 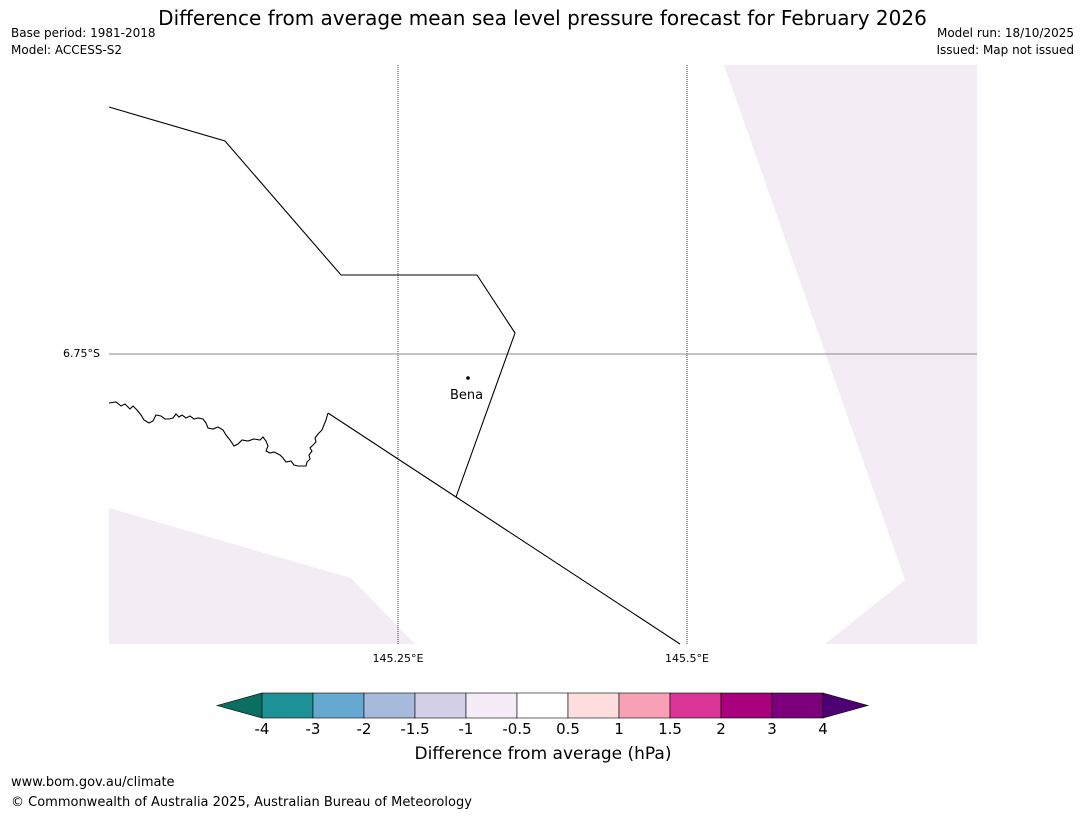 I want to click on base-period: Base period: 1981-2018, so click(x=83, y=33).